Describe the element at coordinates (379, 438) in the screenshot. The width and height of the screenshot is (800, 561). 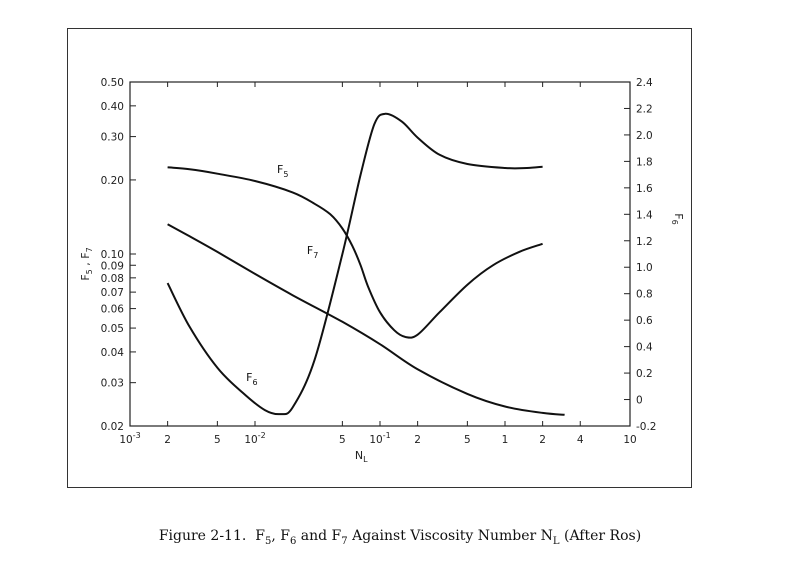
I see `x-tick-label: 10⁻¹` at that location.